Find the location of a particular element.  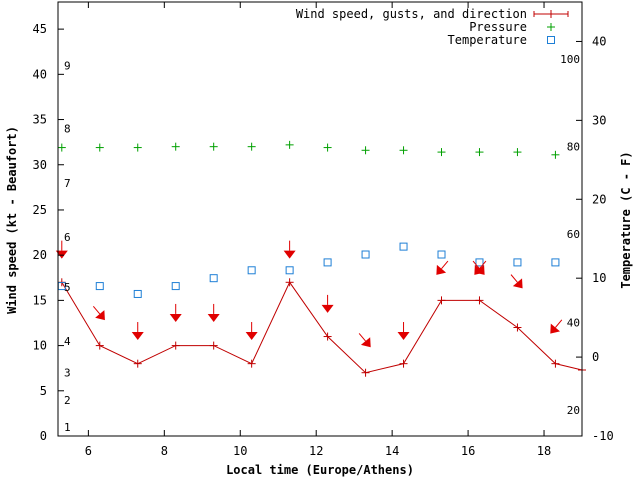

x-tick-label: 14 is located at coordinates (392, 451).